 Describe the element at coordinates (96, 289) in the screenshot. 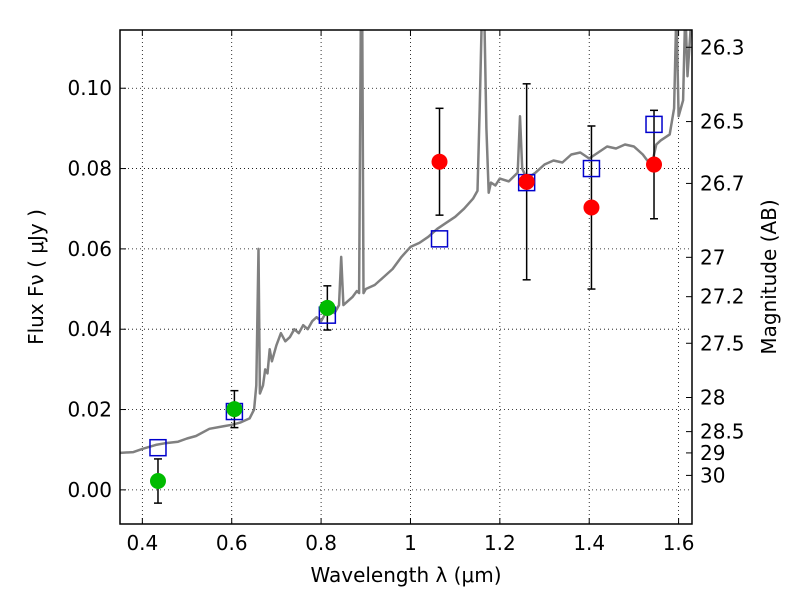

I see `y-axis-ticks: 0.00 0.02 0.04 0.06 0.08 0.10` at that location.